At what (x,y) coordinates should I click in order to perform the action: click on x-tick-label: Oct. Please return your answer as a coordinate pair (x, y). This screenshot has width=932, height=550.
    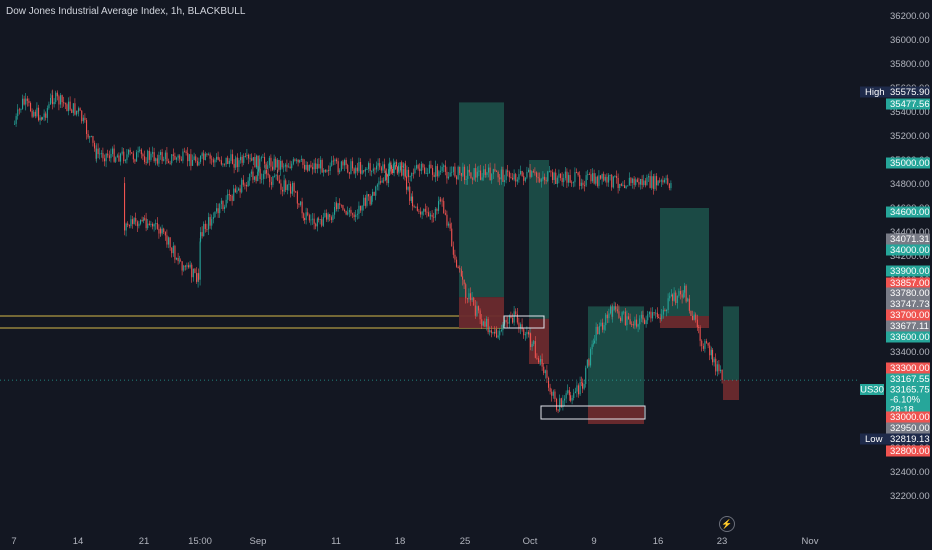
    Looking at the image, I should click on (530, 541).